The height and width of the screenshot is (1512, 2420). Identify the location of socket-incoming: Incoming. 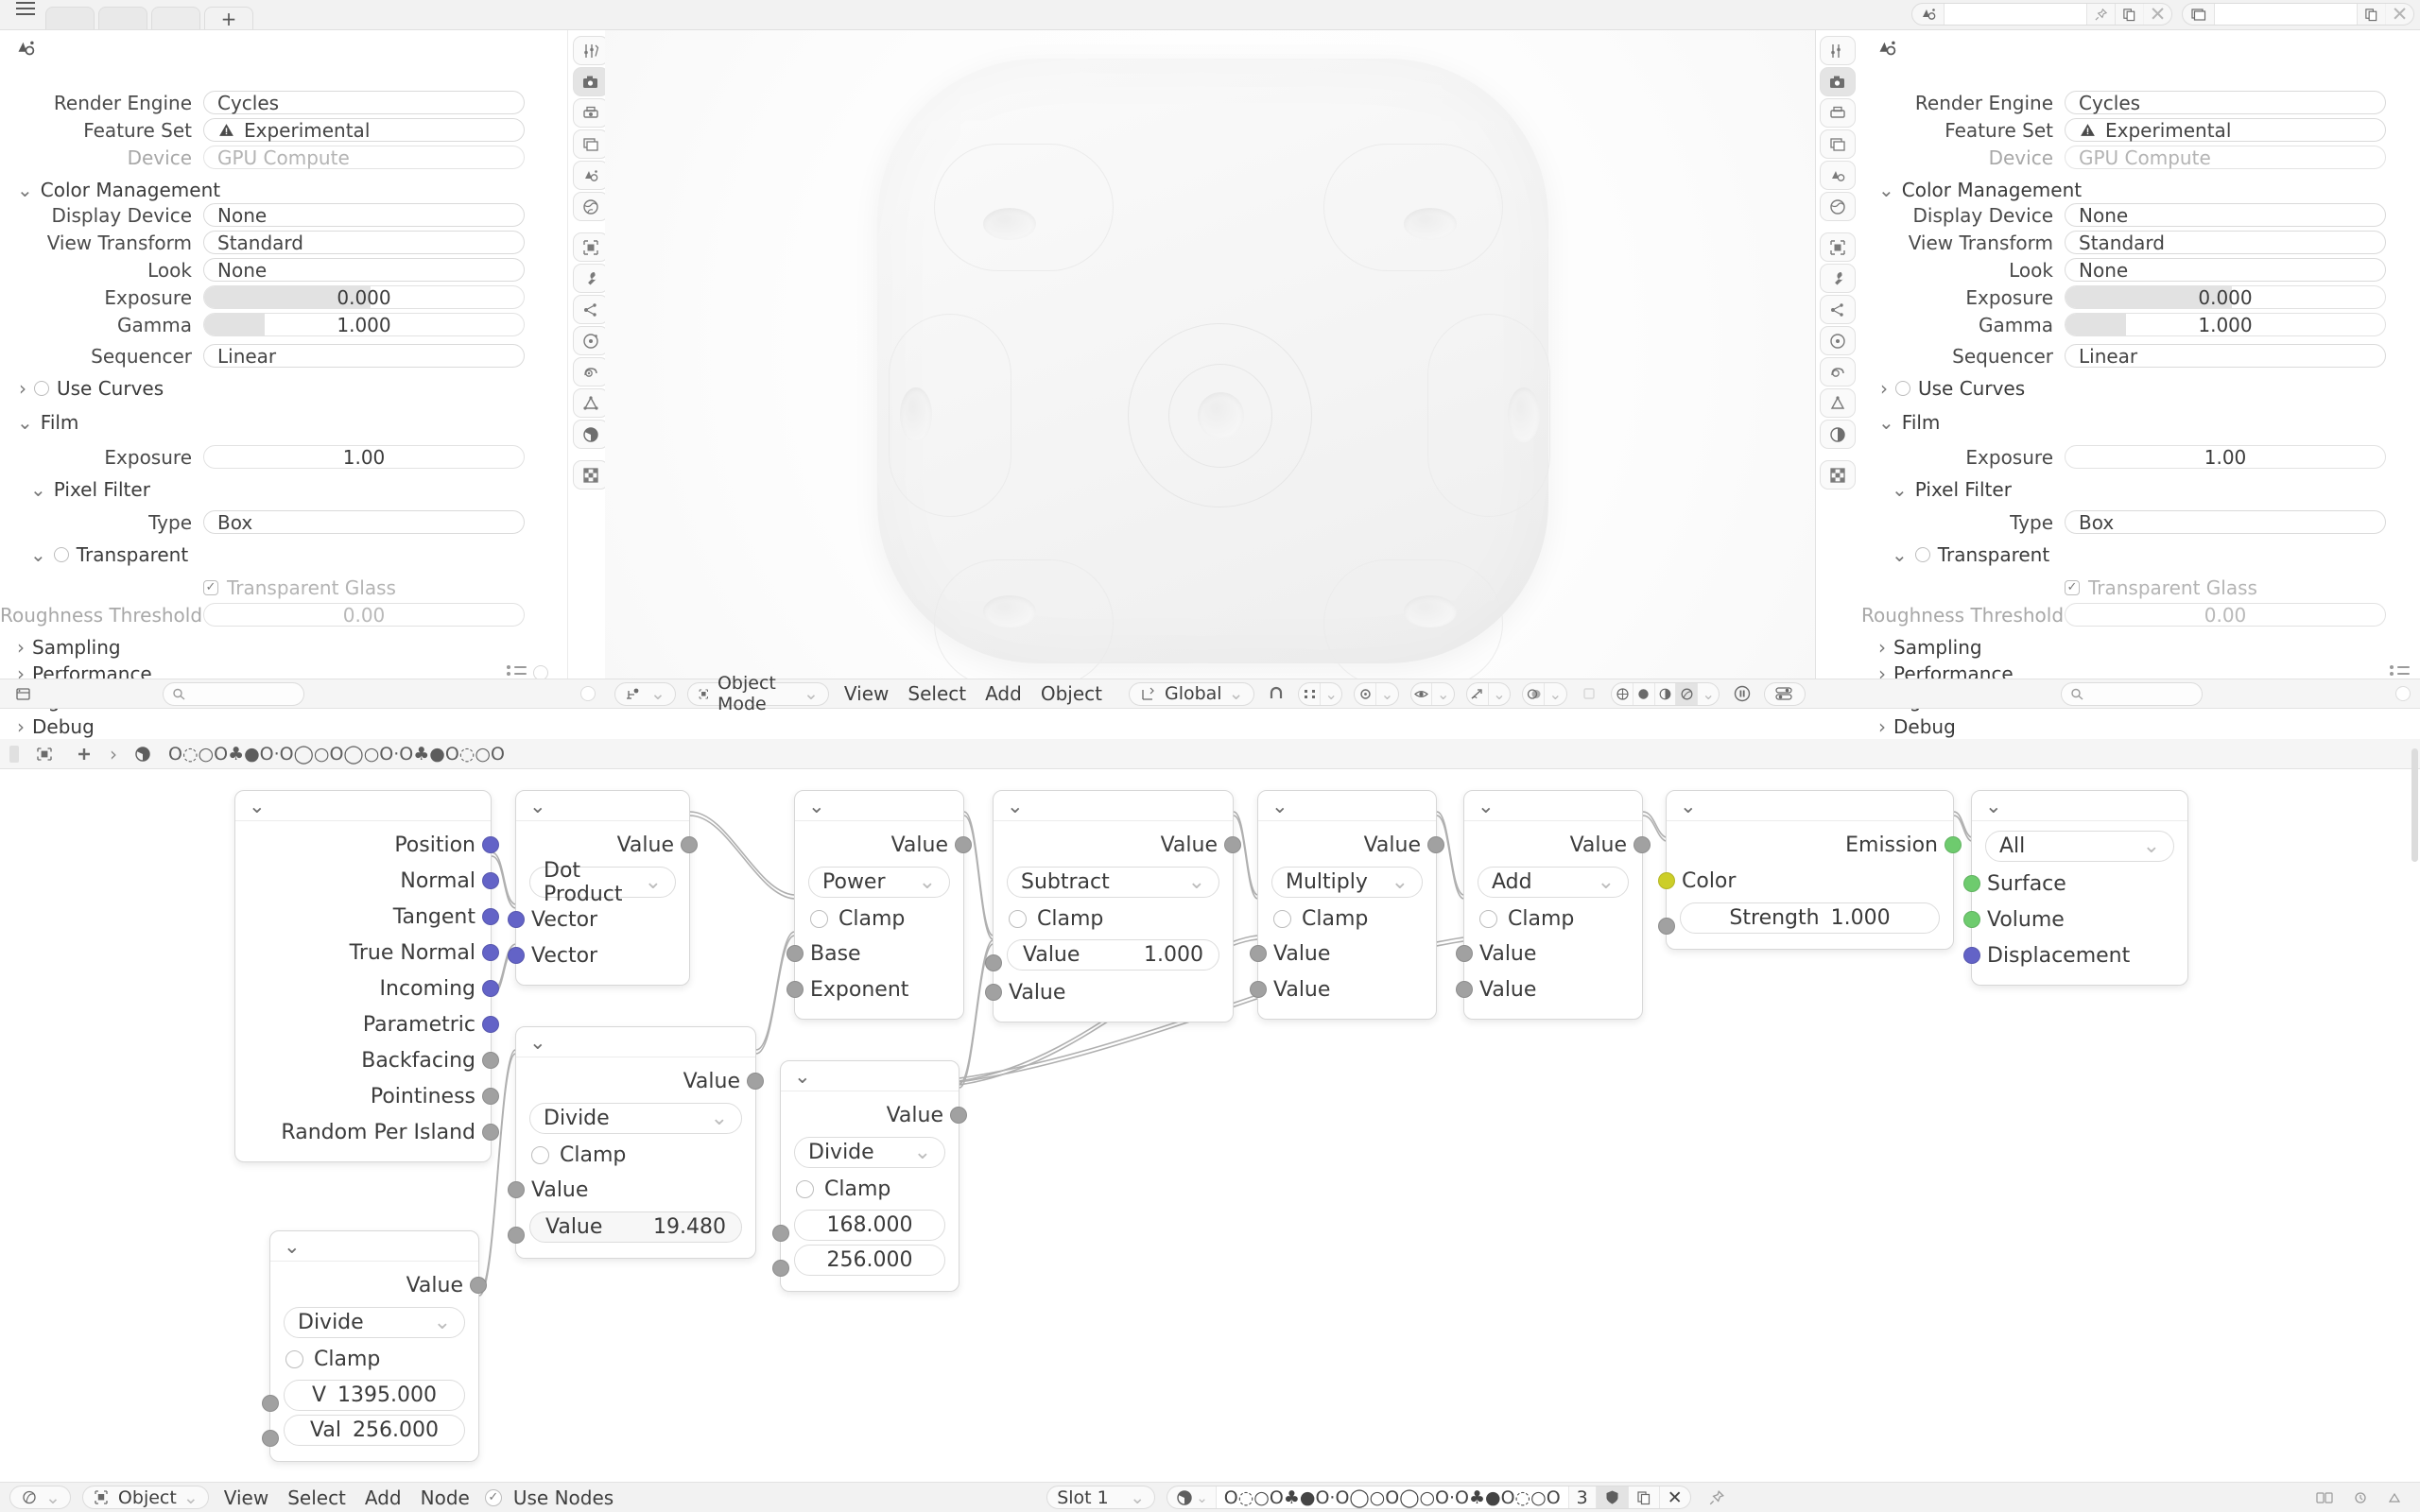
(367, 988).